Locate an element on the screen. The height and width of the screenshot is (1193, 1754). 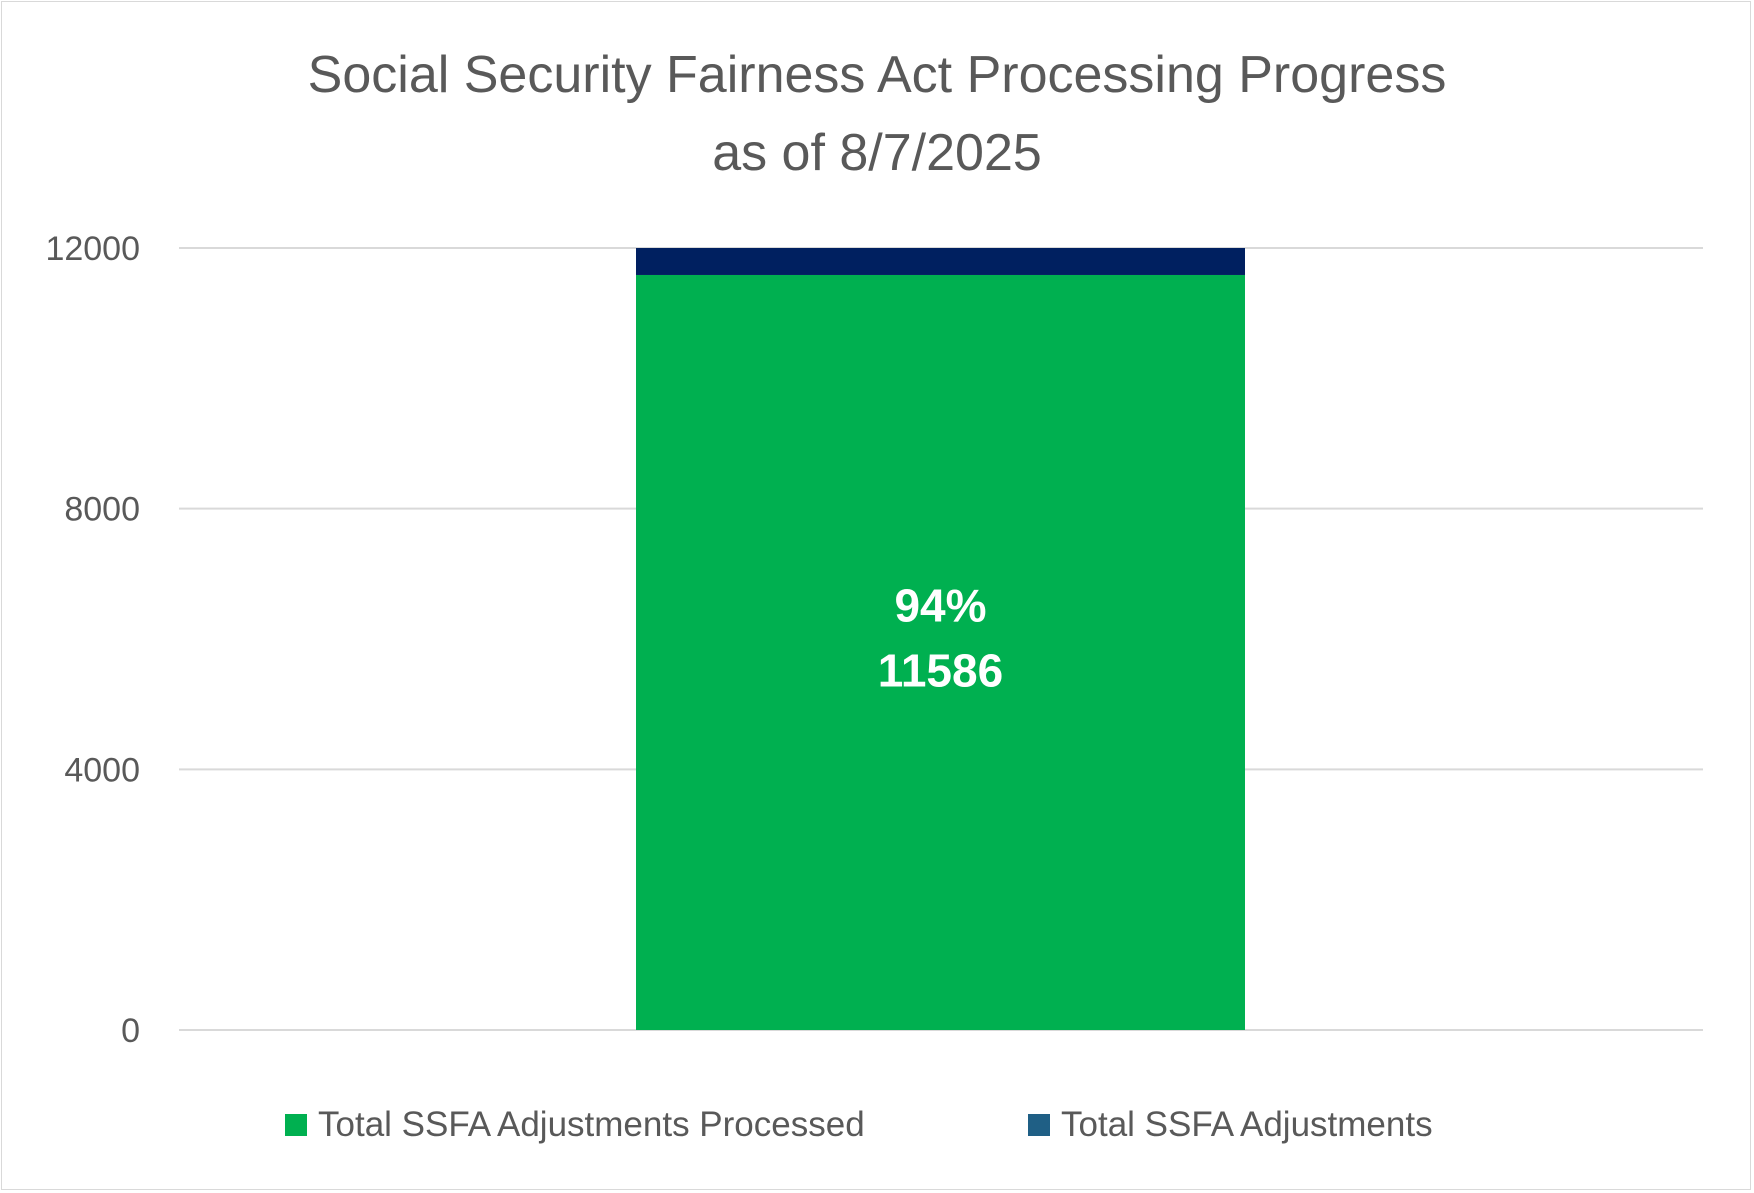
data-label-percent: 94% is located at coordinates (940, 605).